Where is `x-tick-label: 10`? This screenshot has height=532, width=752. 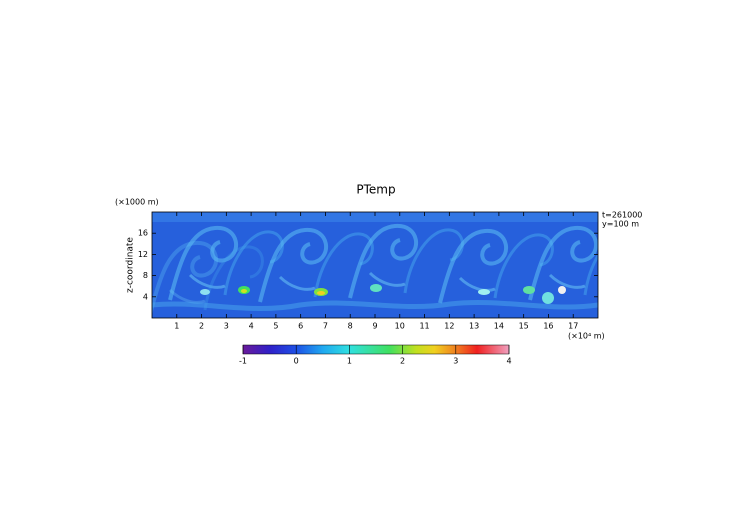 x-tick-label: 10 is located at coordinates (400, 326).